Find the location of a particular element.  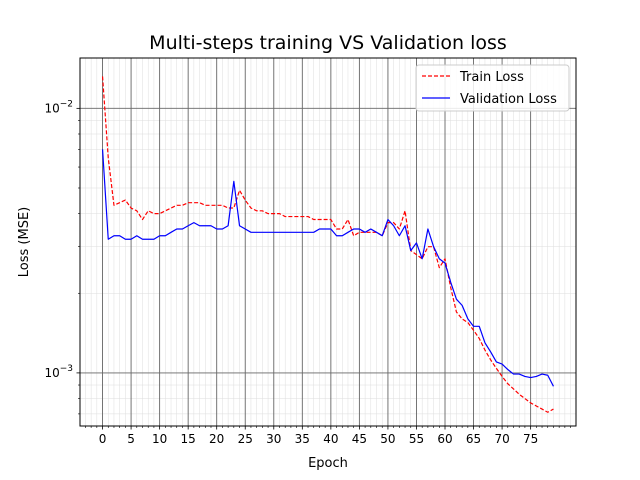

x-tick-label: 55 is located at coordinates (416, 439).